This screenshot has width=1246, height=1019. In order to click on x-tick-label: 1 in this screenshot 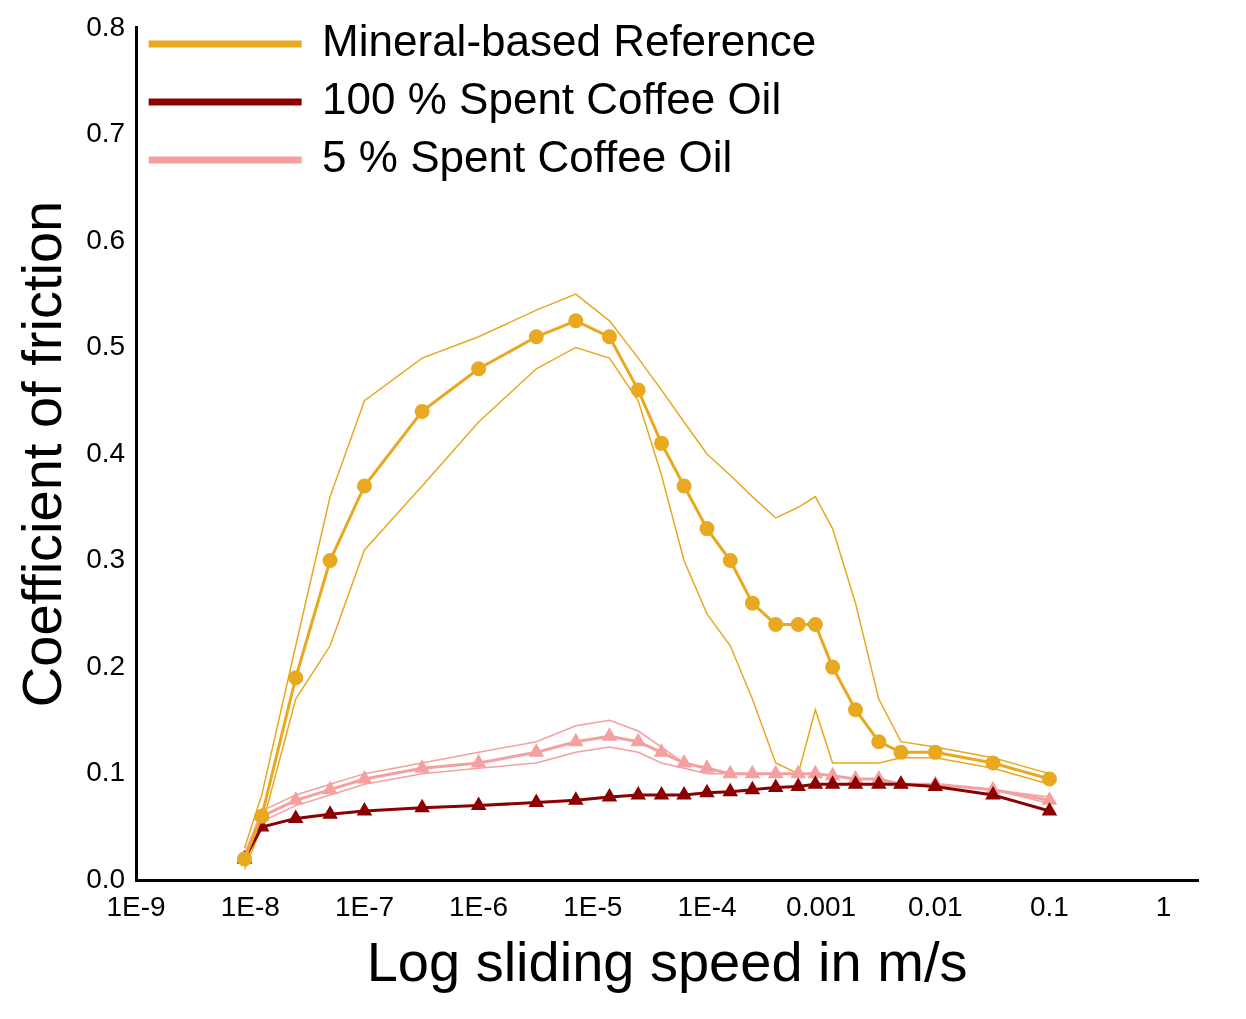, I will do `click(1163, 906)`.